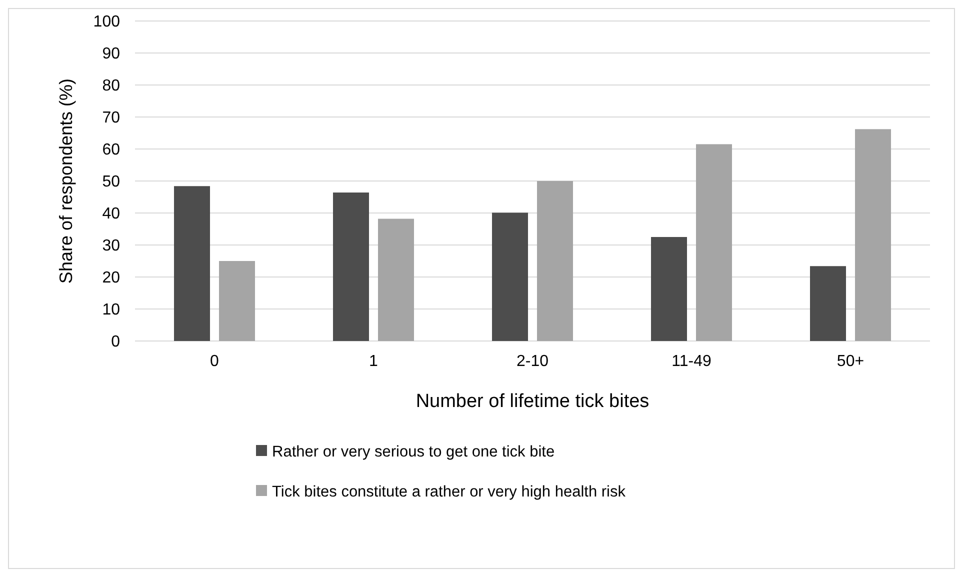 The height and width of the screenshot is (577, 963). Describe the element at coordinates (106, 22) in the screenshot. I see `y-tick-label: 100` at that location.